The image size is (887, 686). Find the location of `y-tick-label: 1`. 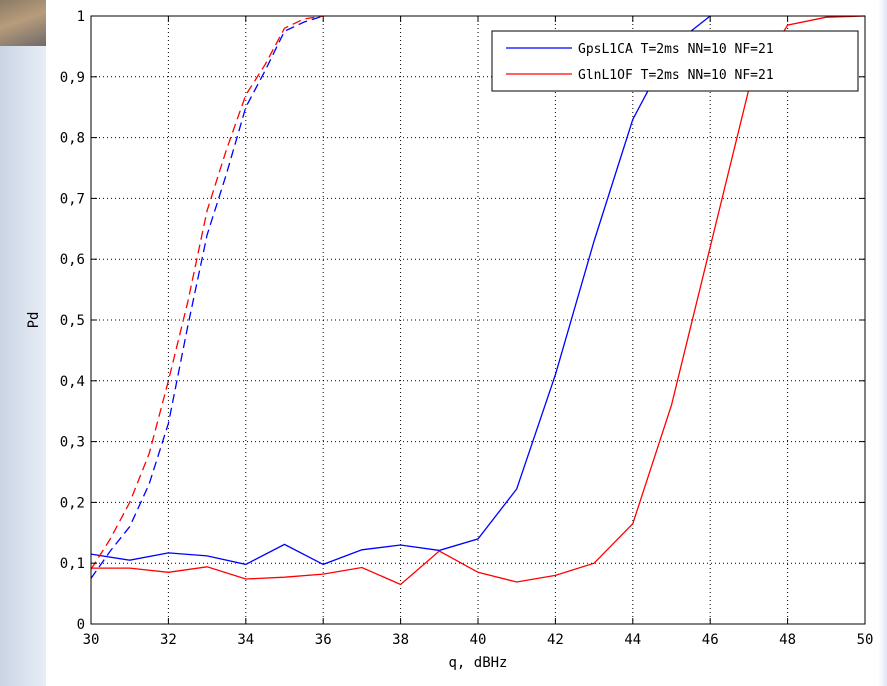

y-tick-label: 1 is located at coordinates (81, 17).